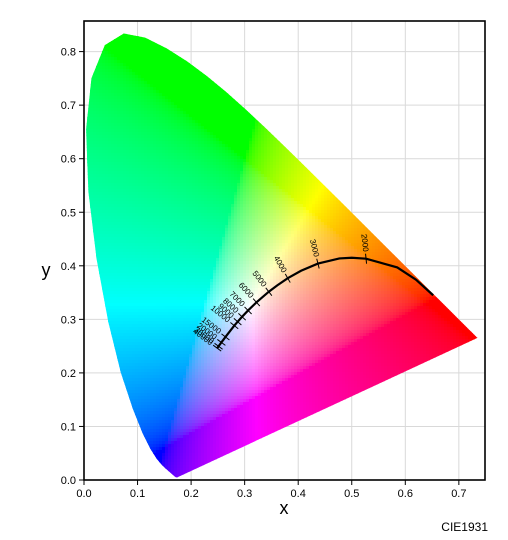 Image resolution: width=508 pixels, height=540 pixels. I want to click on y-tick-label: 0.8, so click(68, 53).